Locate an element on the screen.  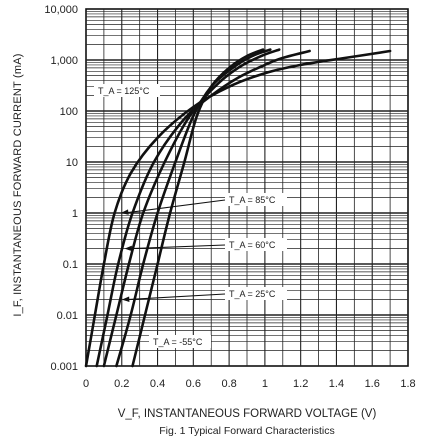
y-tick-label: 1 is located at coordinates (75, 214).